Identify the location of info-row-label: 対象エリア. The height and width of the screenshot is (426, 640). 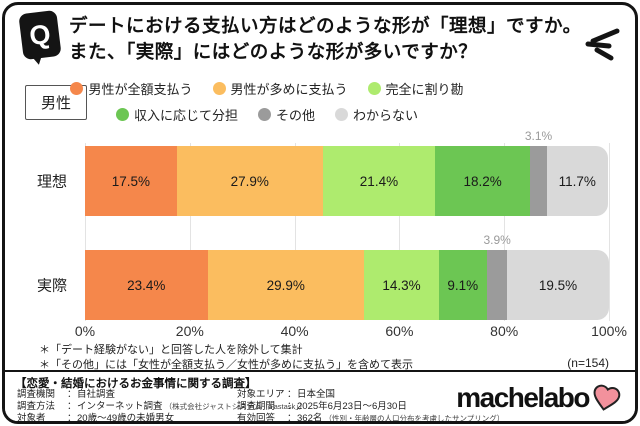
(261, 394).